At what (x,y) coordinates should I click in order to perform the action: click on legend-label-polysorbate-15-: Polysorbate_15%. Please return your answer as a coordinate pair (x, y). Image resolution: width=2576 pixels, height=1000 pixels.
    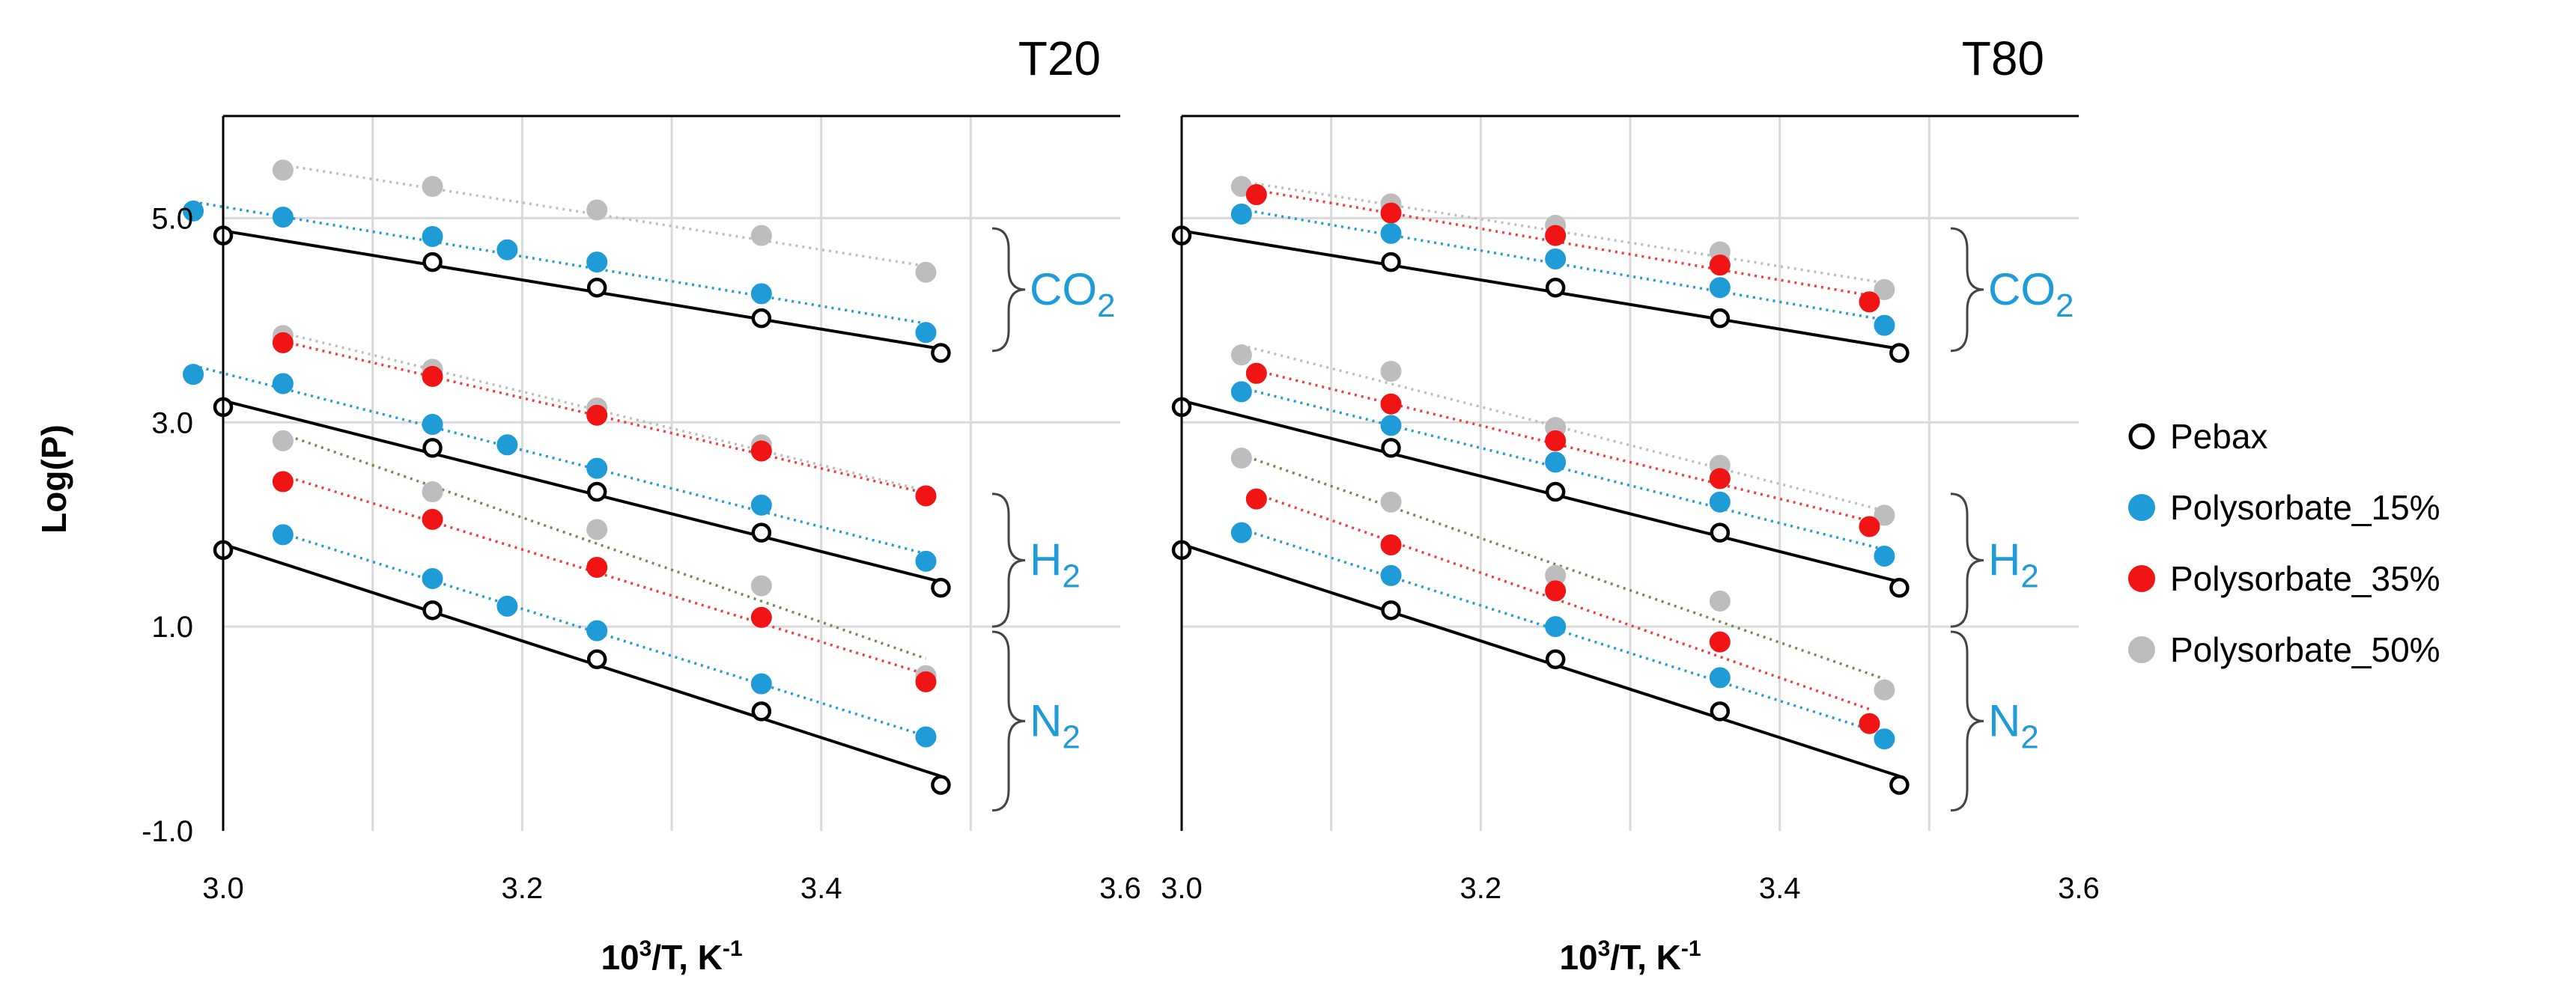
    Looking at the image, I should click on (2305, 508).